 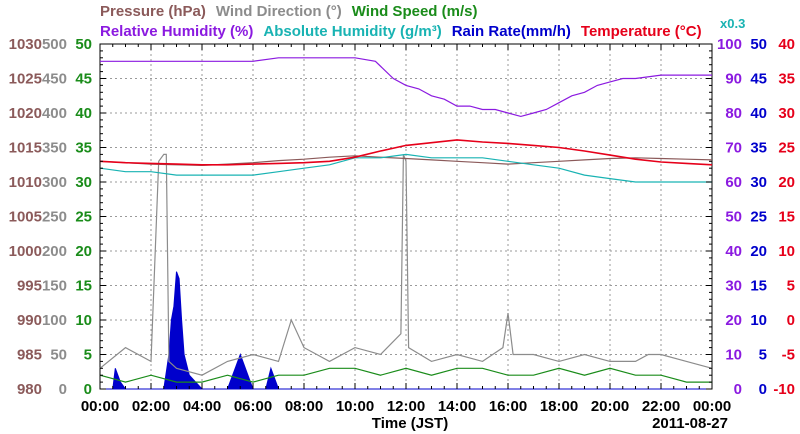 I want to click on date-label: 2011-08-27, so click(x=690, y=423).